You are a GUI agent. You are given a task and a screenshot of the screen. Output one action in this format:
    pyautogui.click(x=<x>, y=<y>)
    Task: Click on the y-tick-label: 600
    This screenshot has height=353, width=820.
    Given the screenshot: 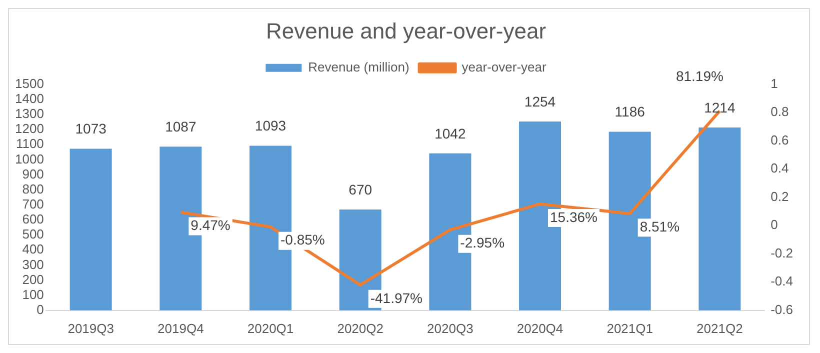 What is the action you would take?
    pyautogui.click(x=33, y=219)
    